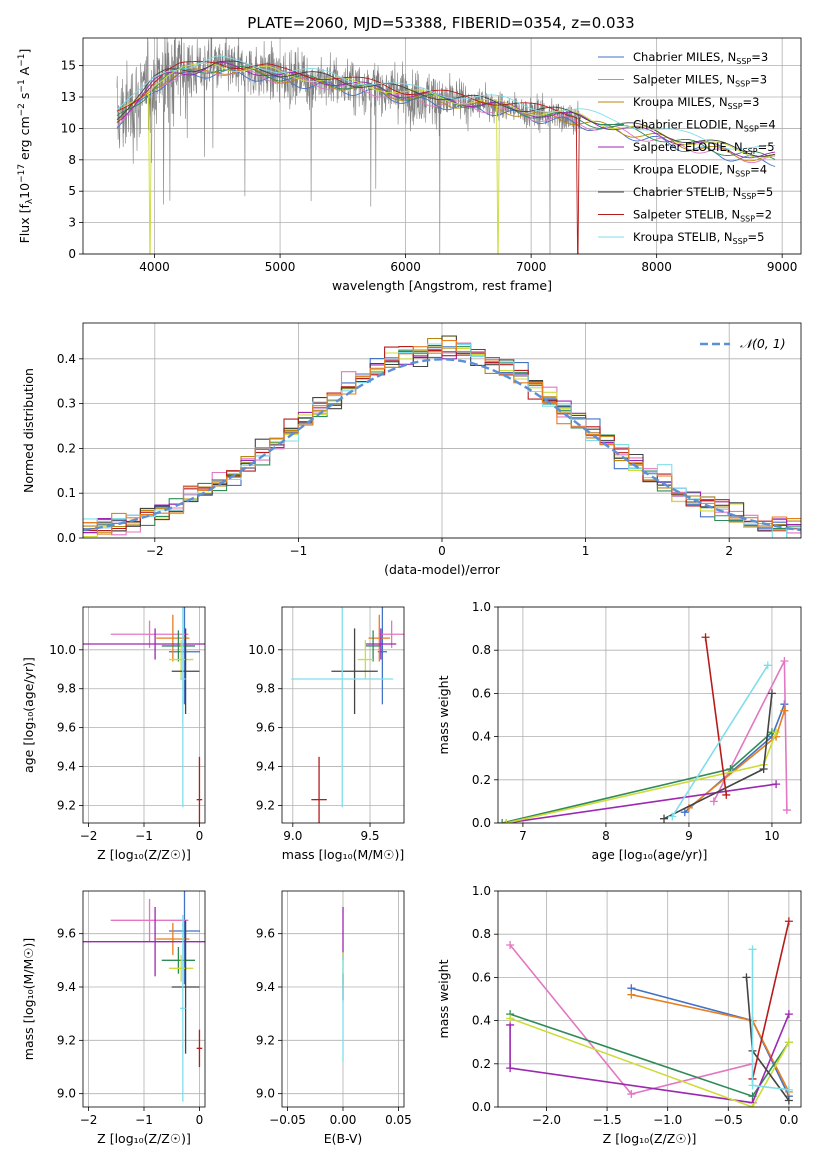  I want to click on y-tick-label: 9.8, so click(265, 689).